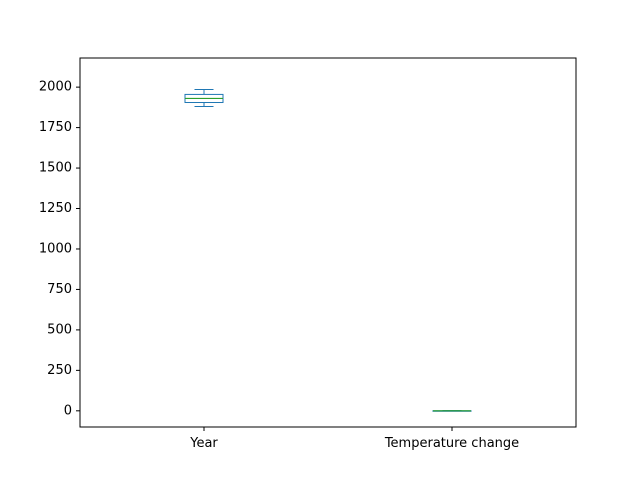  Describe the element at coordinates (55, 87) in the screenshot. I see `y-tick-label: 2000` at that location.